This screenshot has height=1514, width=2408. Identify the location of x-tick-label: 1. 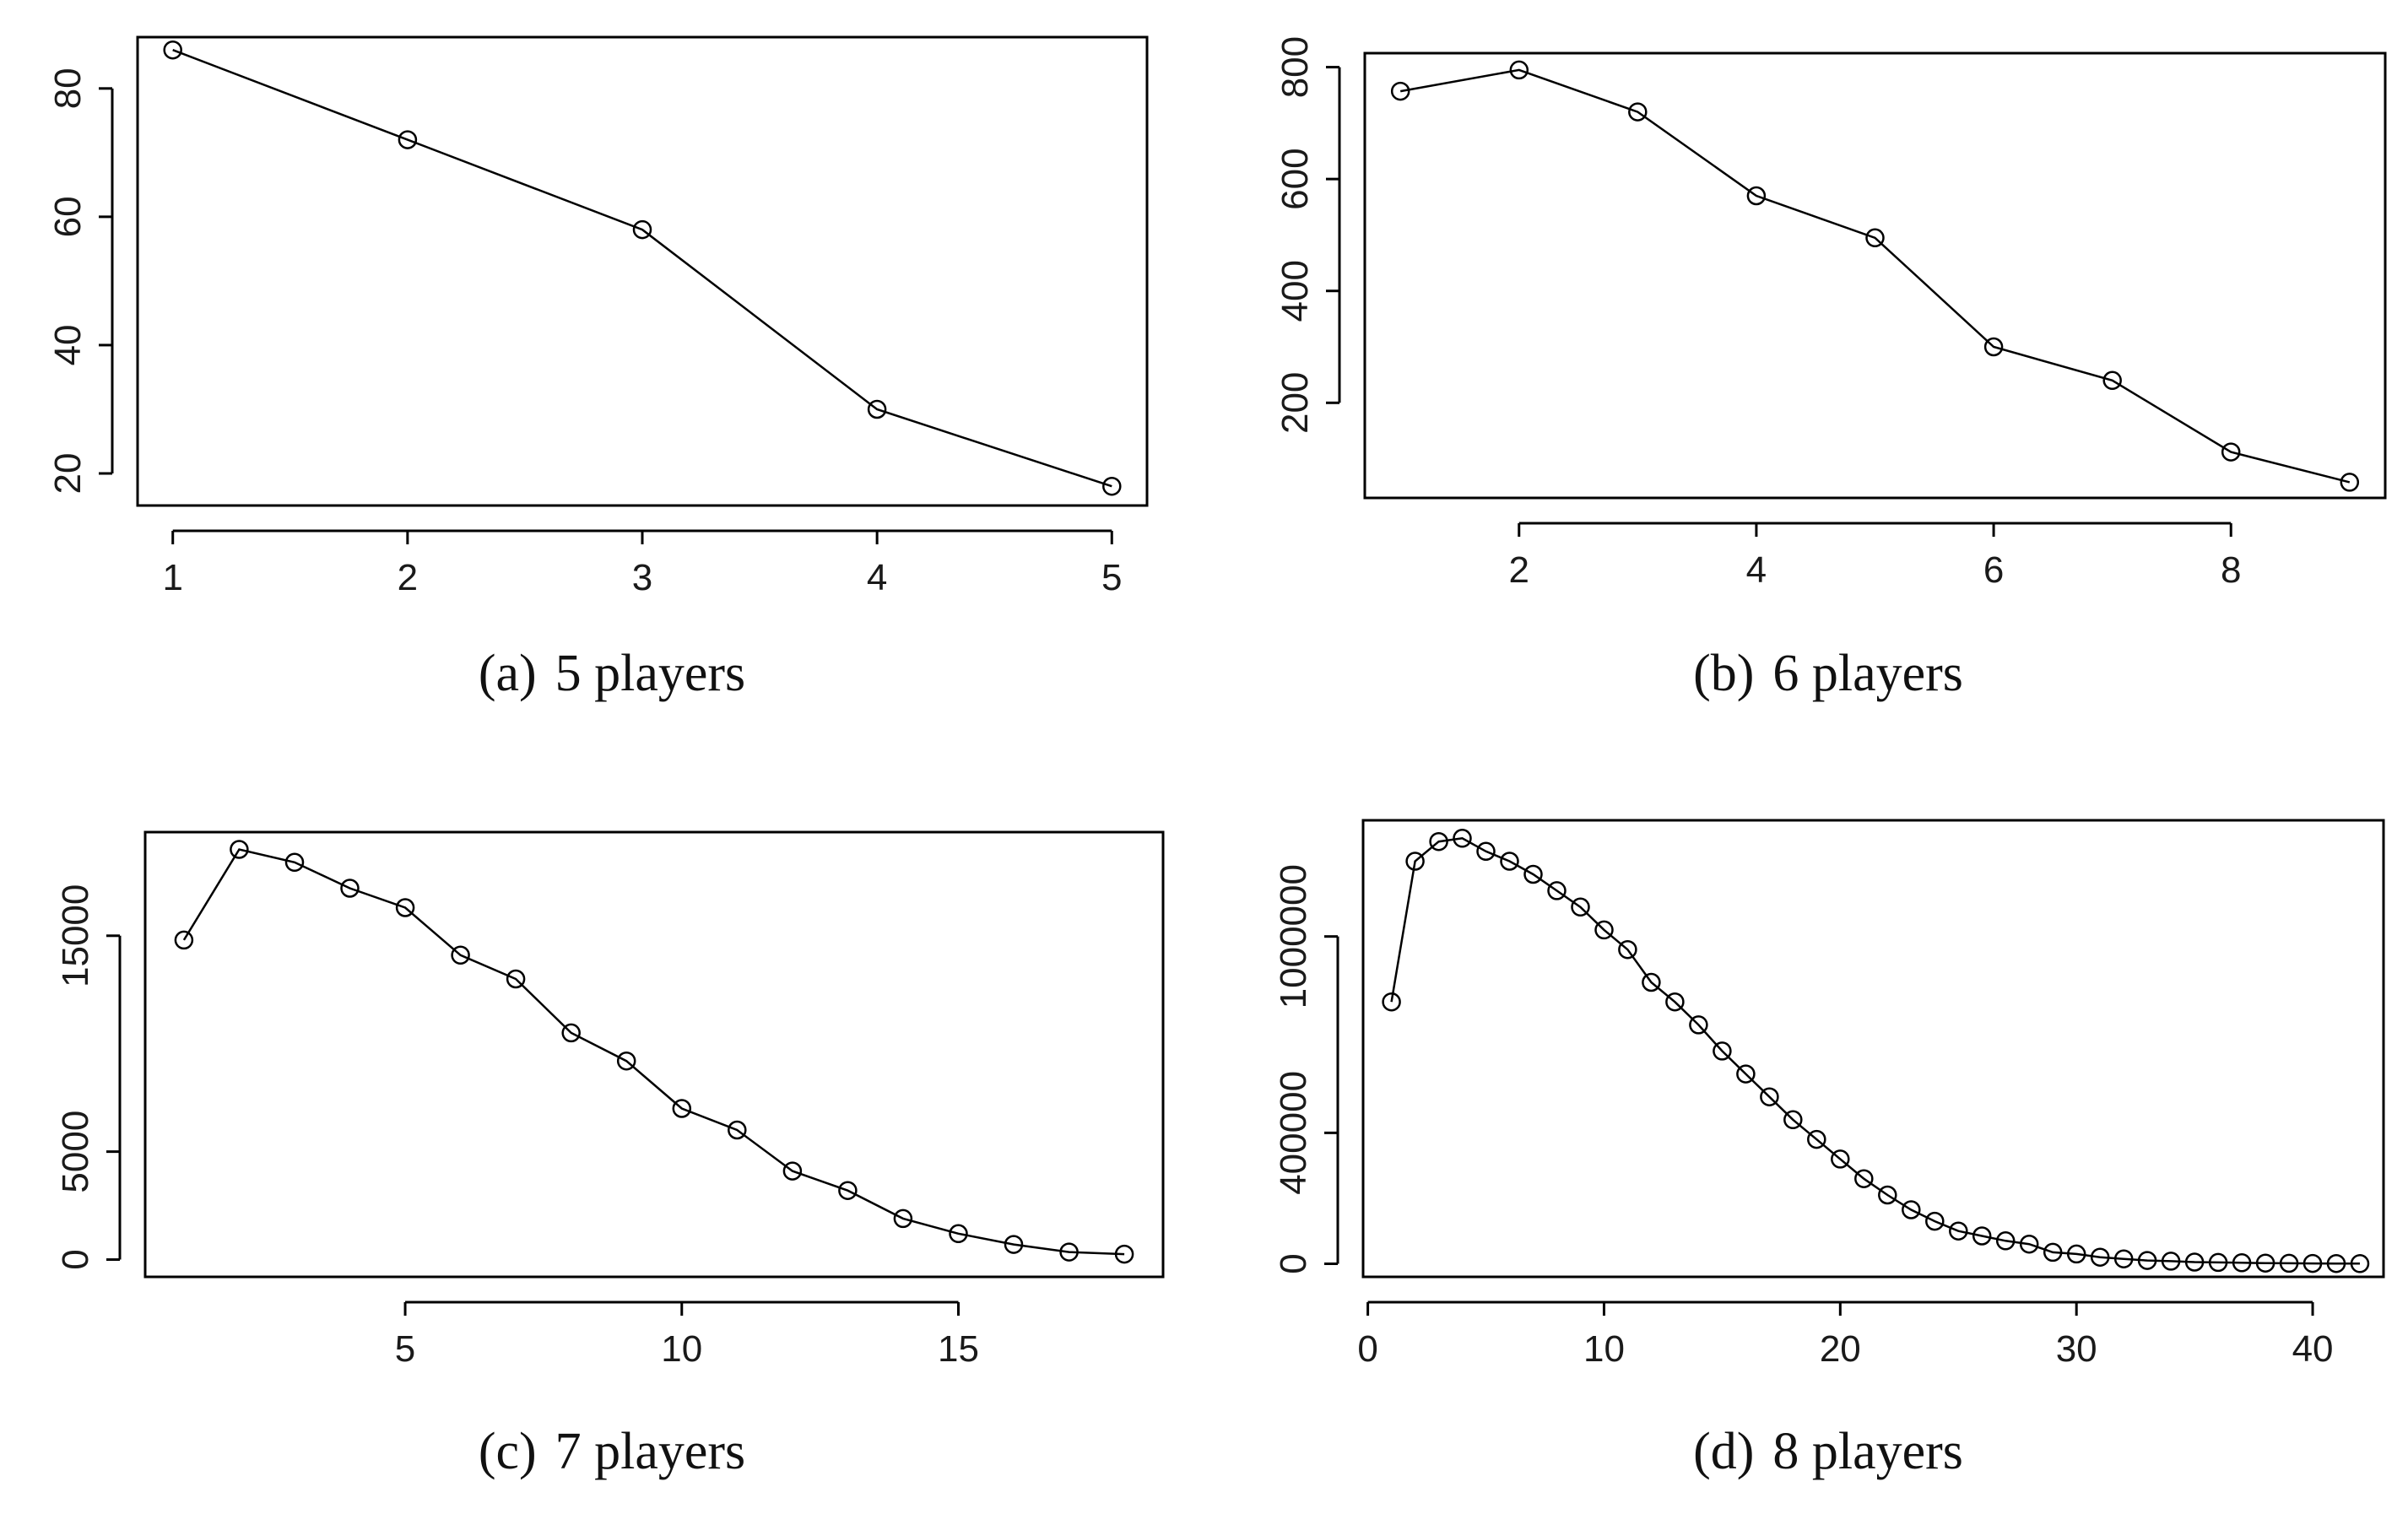
(172, 577).